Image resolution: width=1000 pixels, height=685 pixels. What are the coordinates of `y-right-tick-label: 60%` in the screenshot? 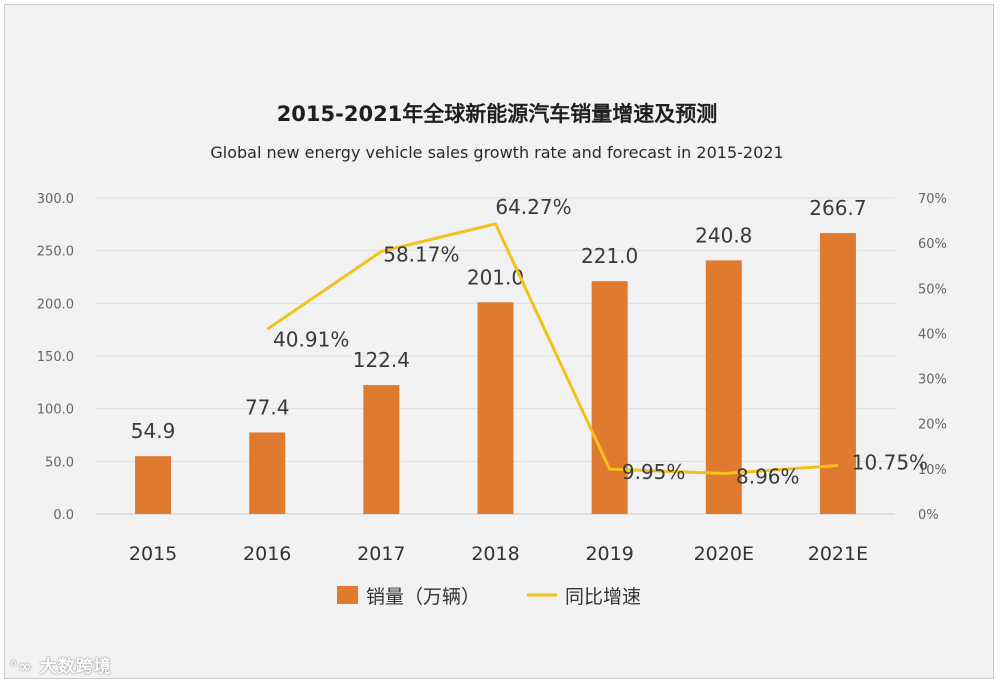 It's located at (932, 244).